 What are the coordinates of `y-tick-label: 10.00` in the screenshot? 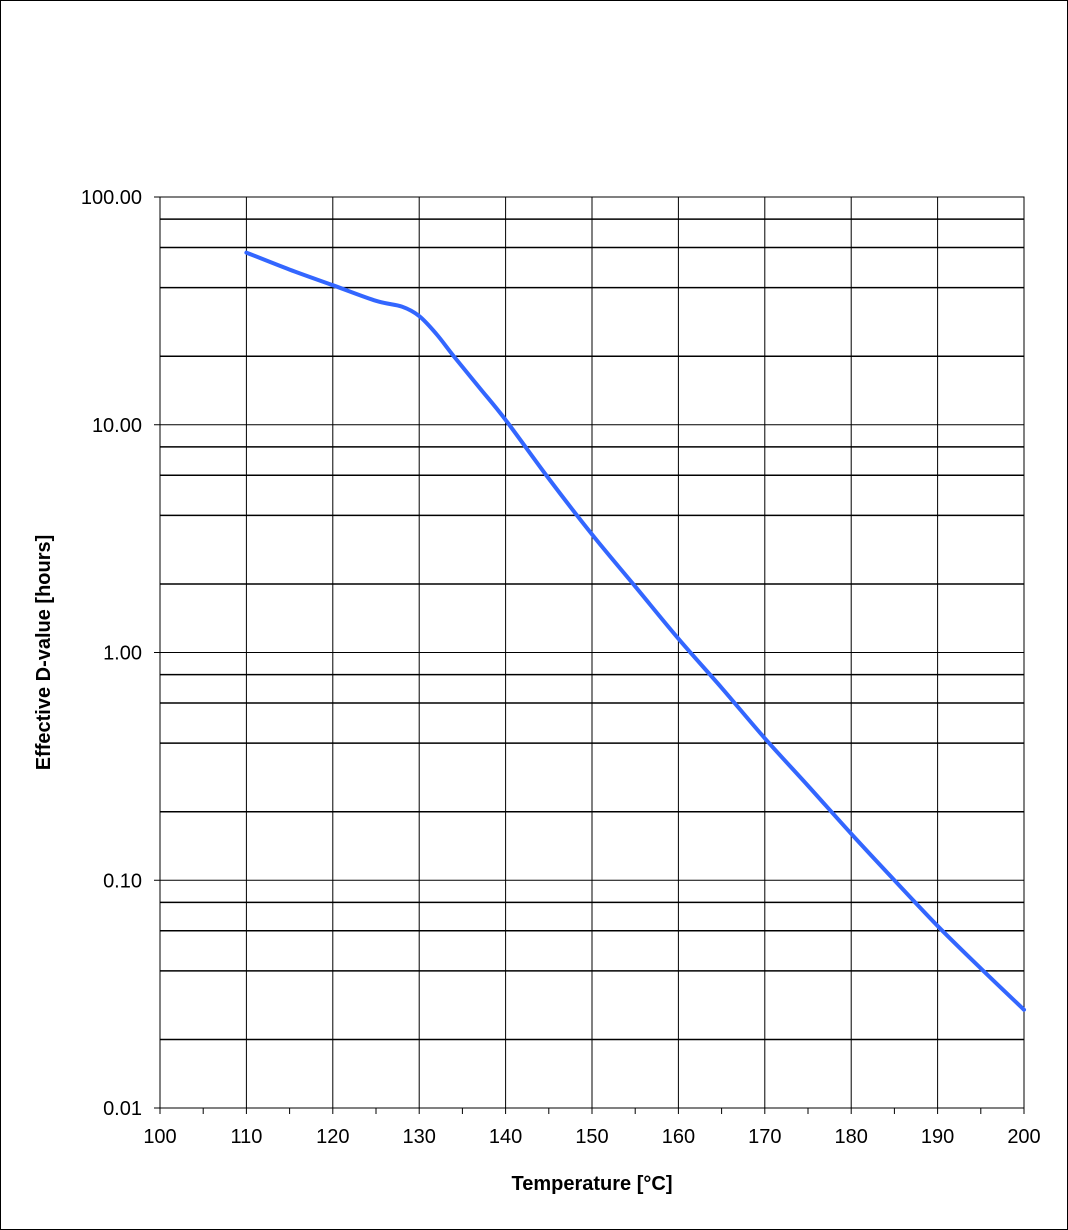 It's located at (117, 426).